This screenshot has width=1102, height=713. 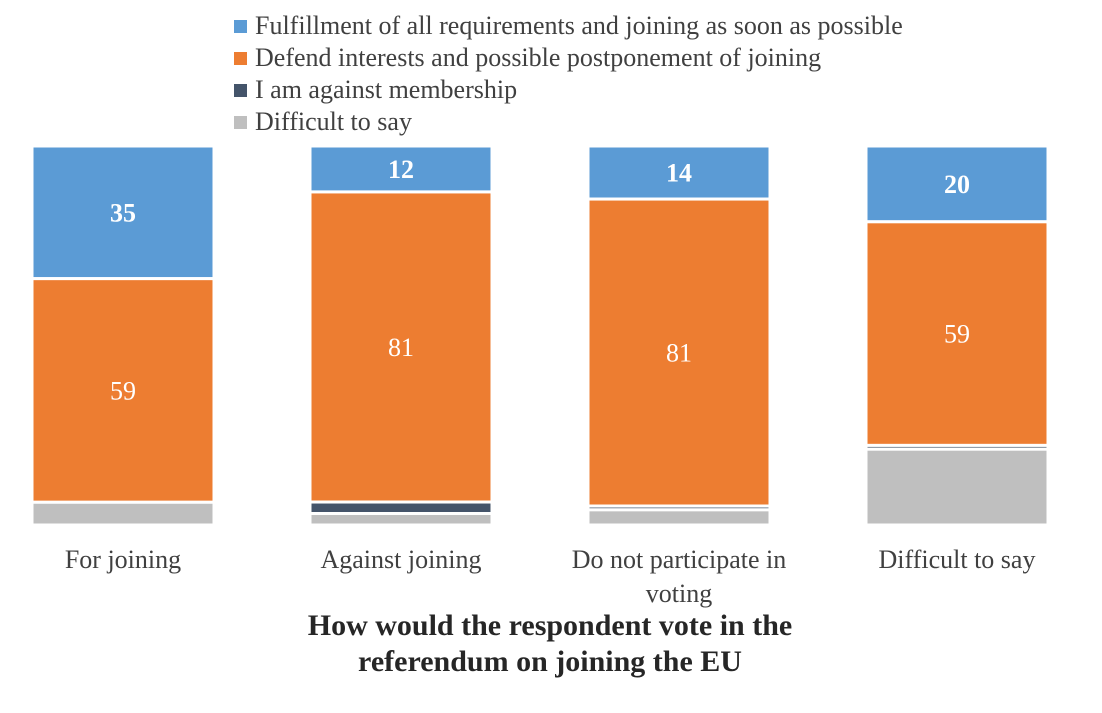 I want to click on data-label-do-not-participate-in-voting-series-1: 81, so click(x=679, y=353).